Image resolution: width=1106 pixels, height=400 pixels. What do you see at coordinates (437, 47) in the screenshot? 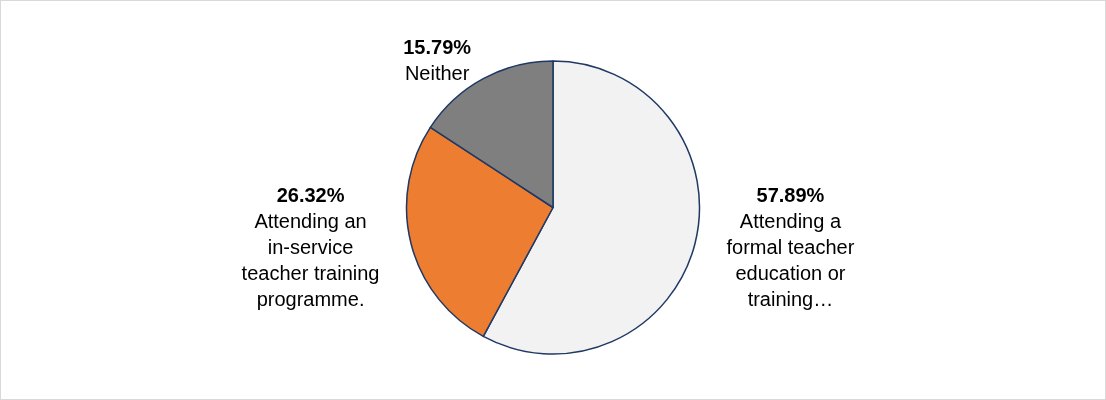
I see `data-label: 15.79%` at bounding box center [437, 47].